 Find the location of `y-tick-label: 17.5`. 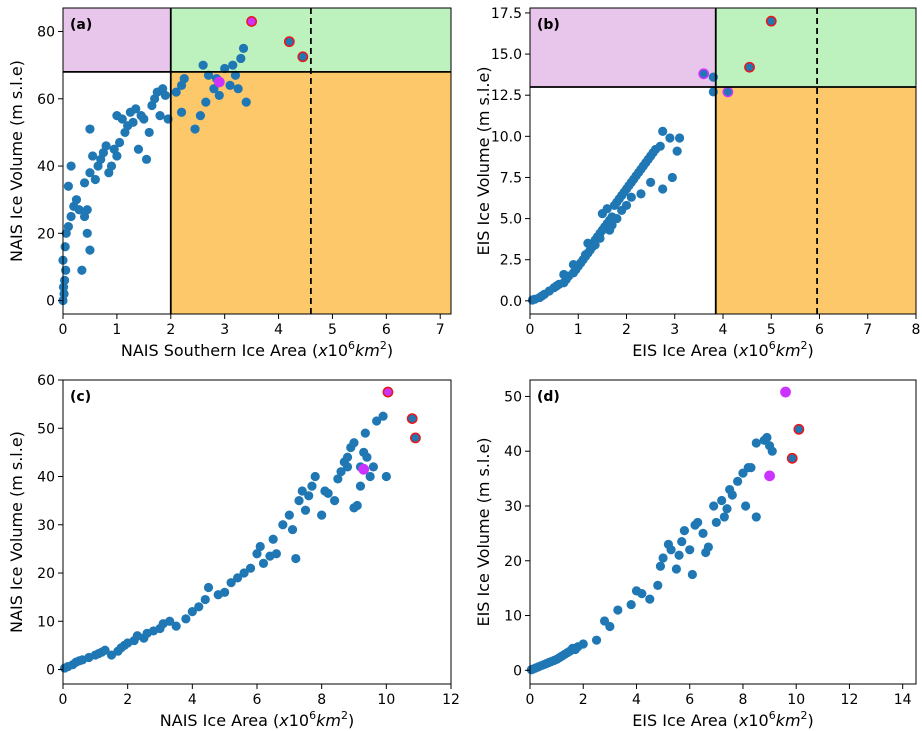

y-tick-label: 17.5 is located at coordinates (506, 14).